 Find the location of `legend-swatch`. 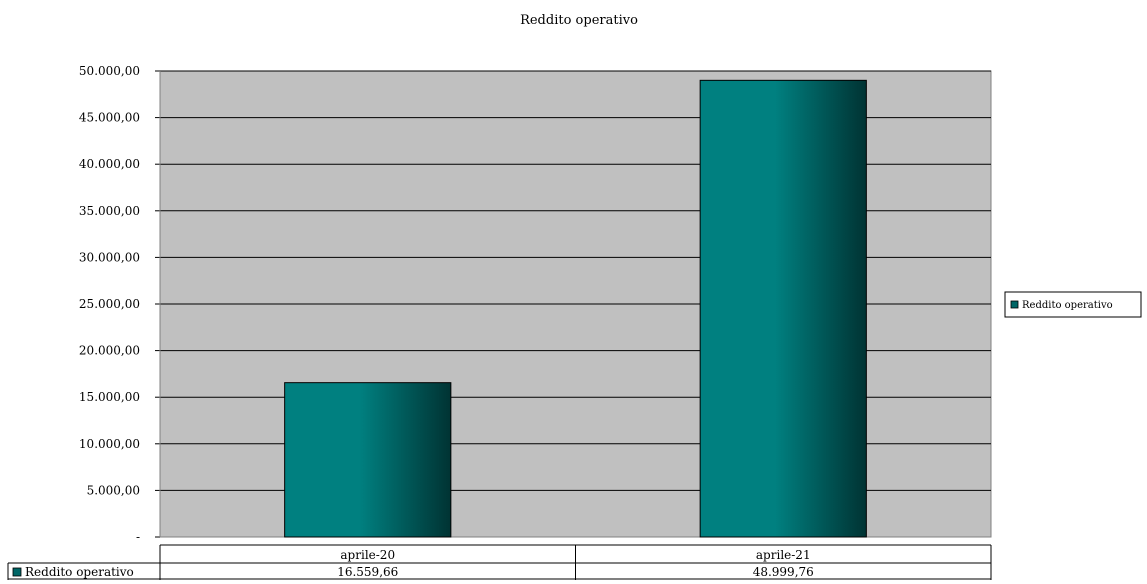

legend-swatch is located at coordinates (1014, 304).